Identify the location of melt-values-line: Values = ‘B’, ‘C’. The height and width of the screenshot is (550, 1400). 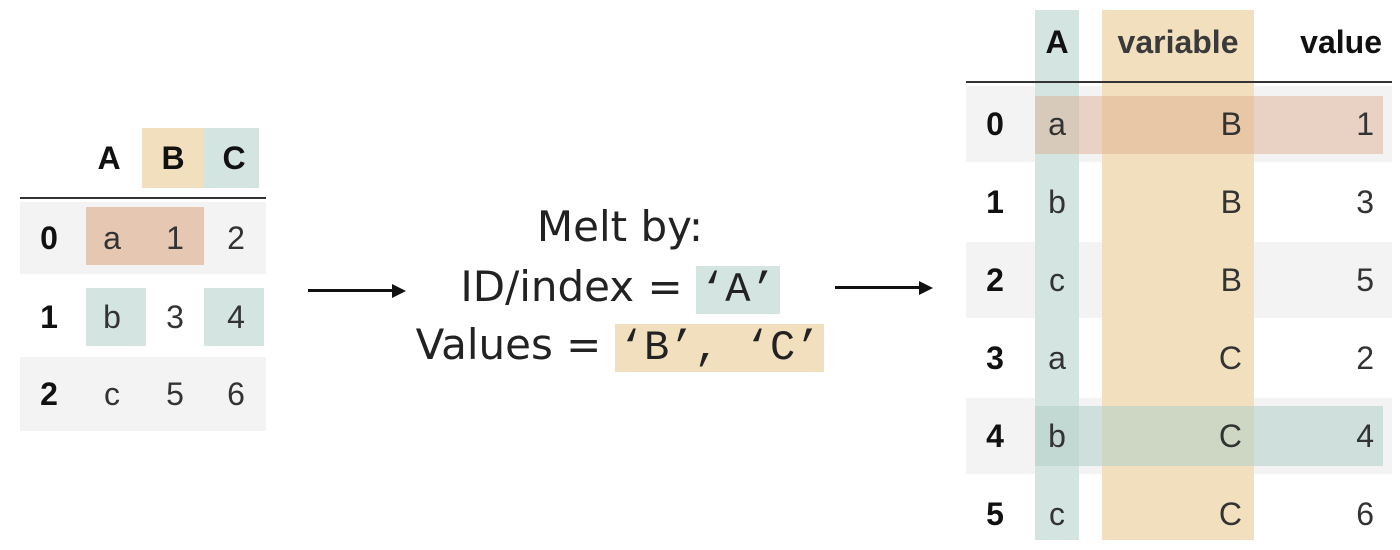
(620, 346).